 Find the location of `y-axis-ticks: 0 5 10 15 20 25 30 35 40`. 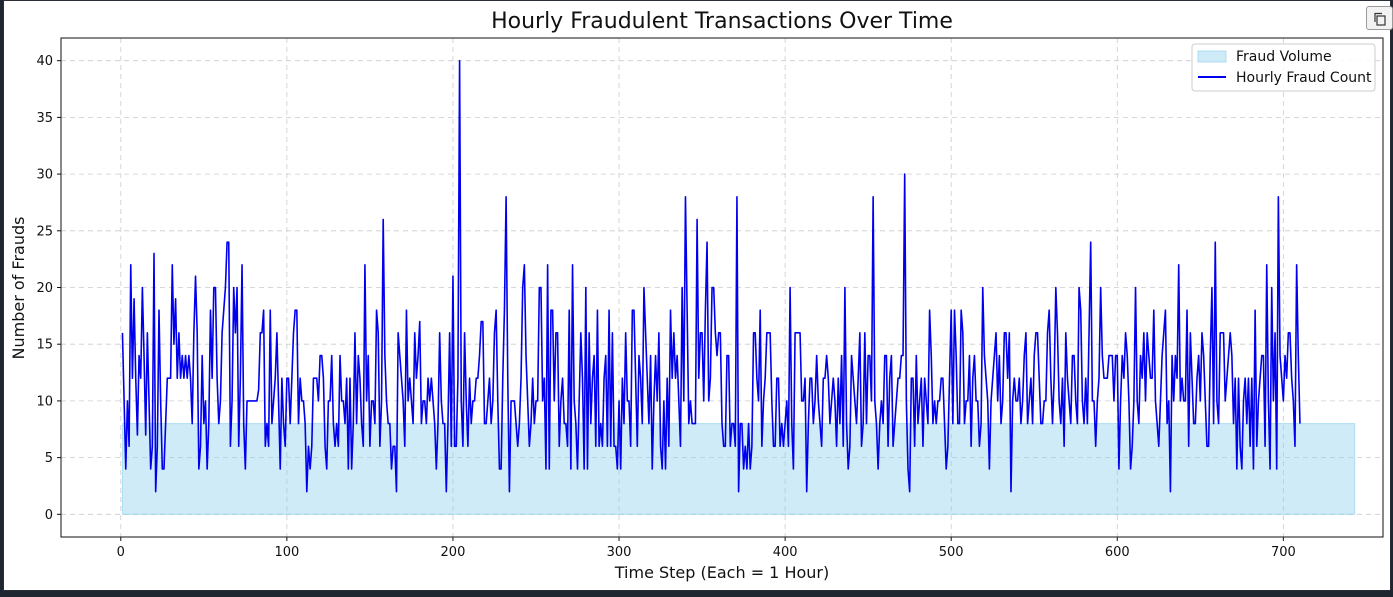

y-axis-ticks: 0 5 10 15 20 25 30 35 40 is located at coordinates (48, 288).